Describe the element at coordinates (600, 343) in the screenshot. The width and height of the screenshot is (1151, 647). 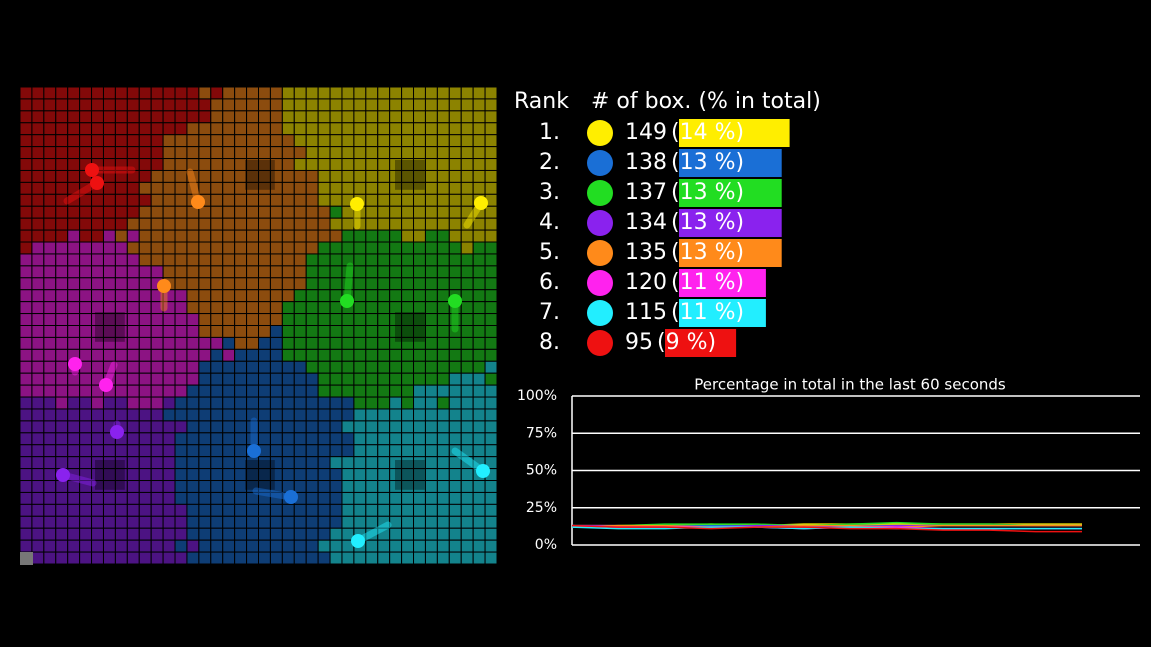
I see `player-color` at that location.